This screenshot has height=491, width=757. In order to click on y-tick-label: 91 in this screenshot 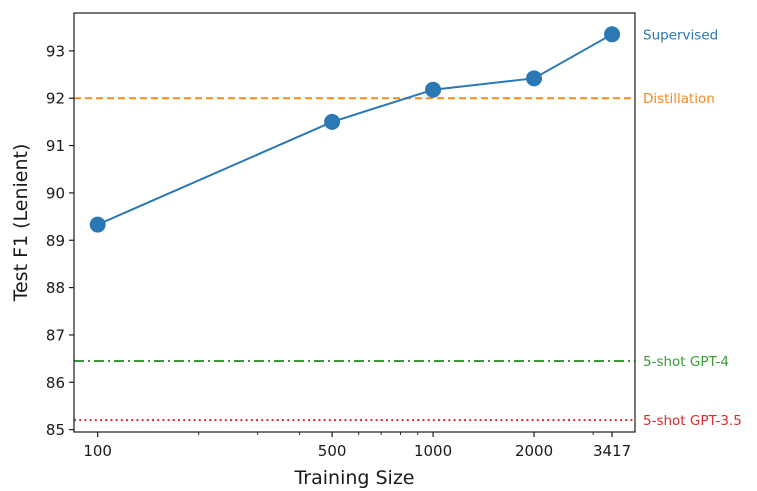, I will do `click(55, 146)`.